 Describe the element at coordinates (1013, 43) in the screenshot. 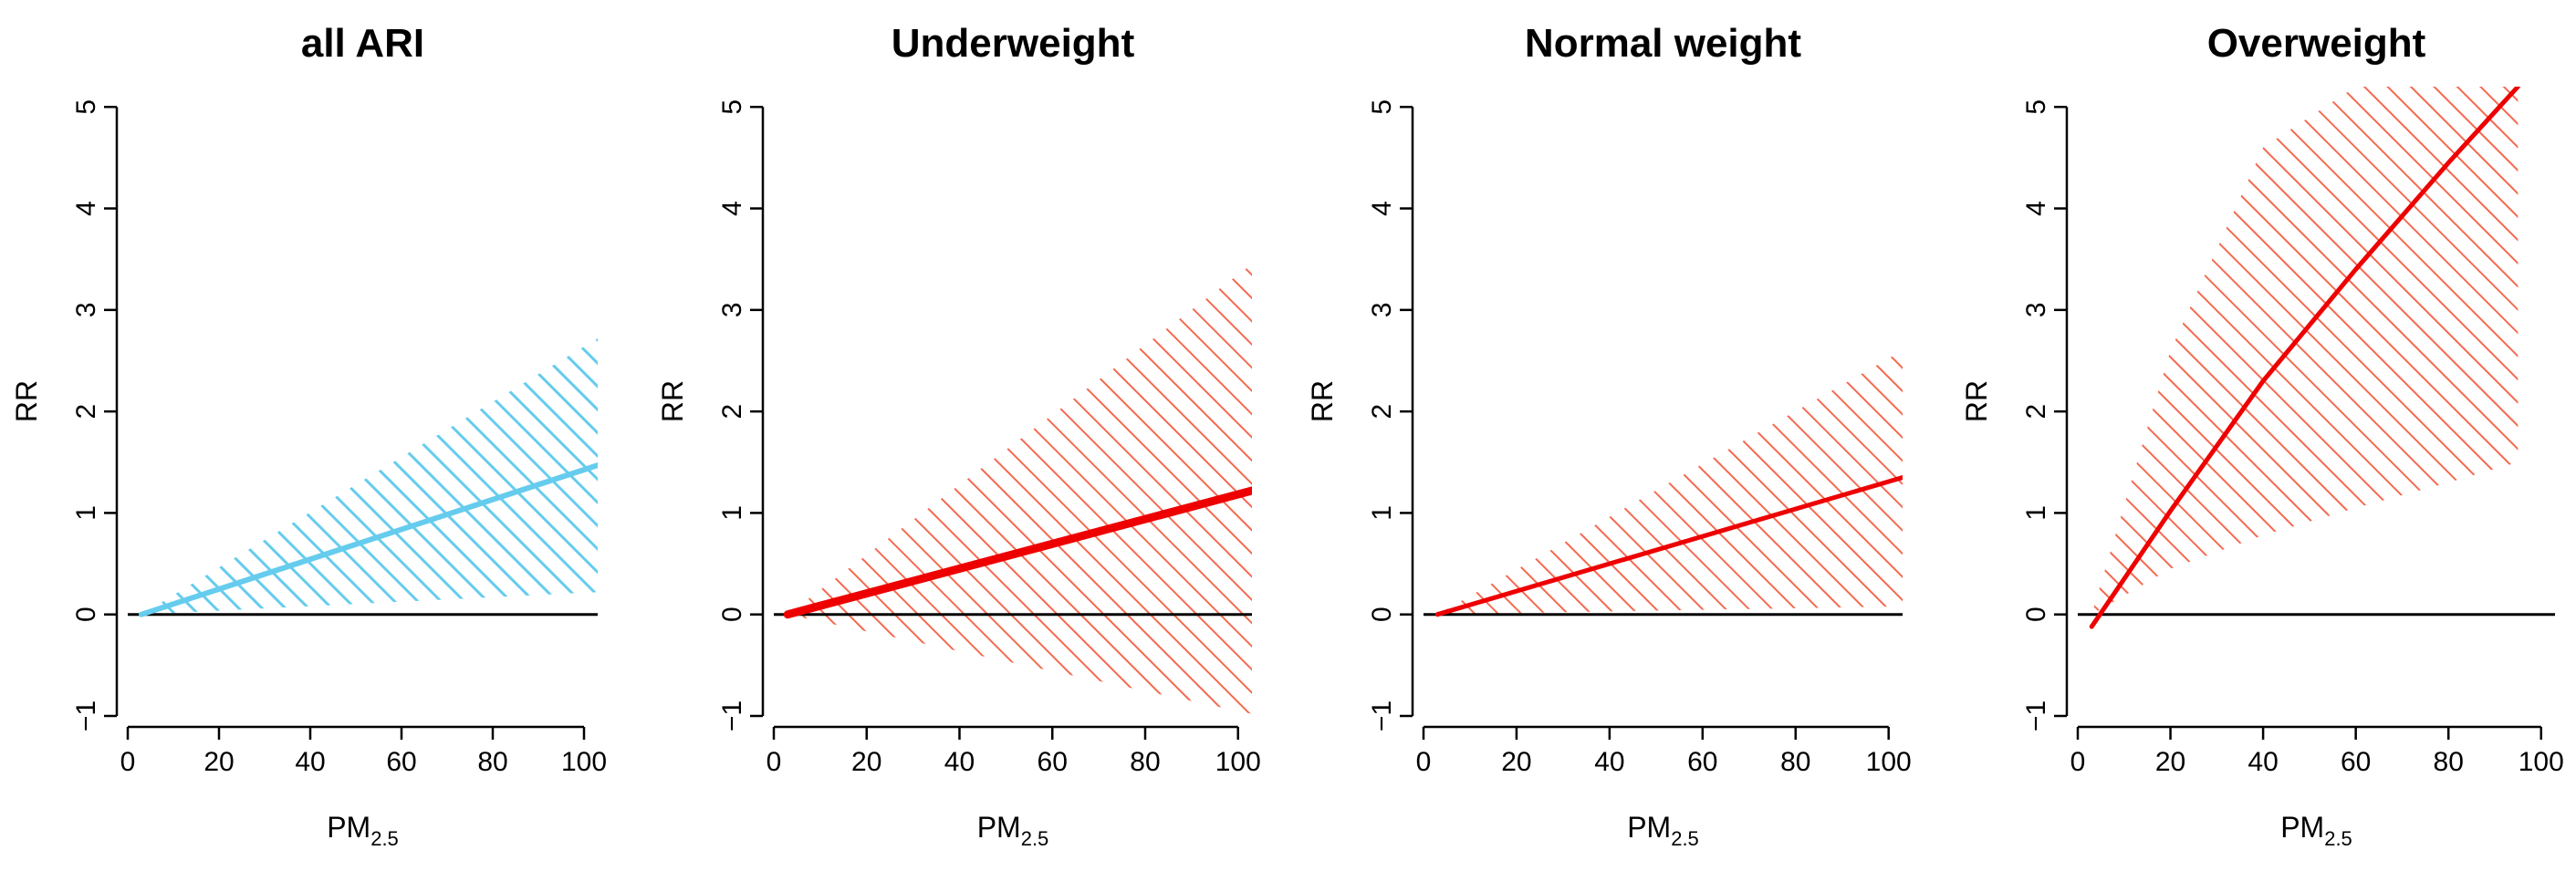

I see `panel-title: Underweight` at that location.